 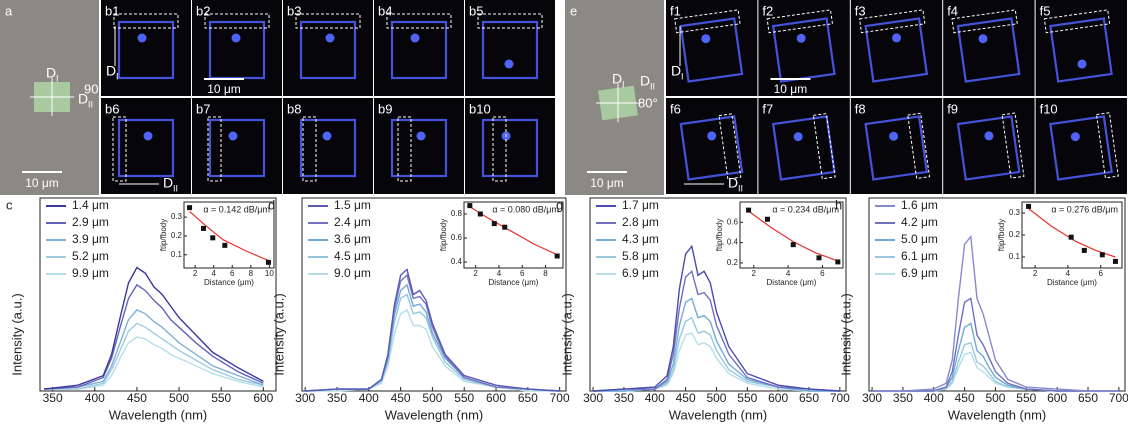 I want to click on legend-label: 9.0 μm, so click(x=352, y=273).